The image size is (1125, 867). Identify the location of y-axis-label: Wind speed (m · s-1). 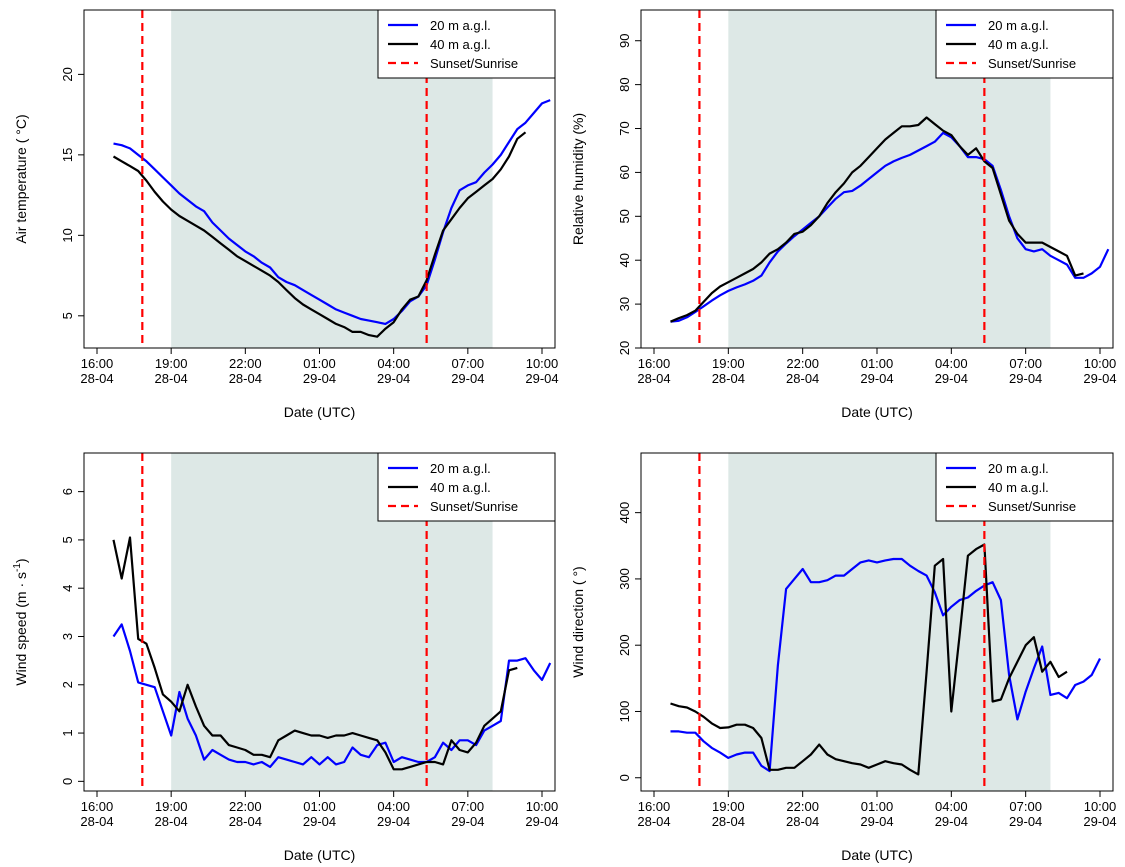
(20, 621).